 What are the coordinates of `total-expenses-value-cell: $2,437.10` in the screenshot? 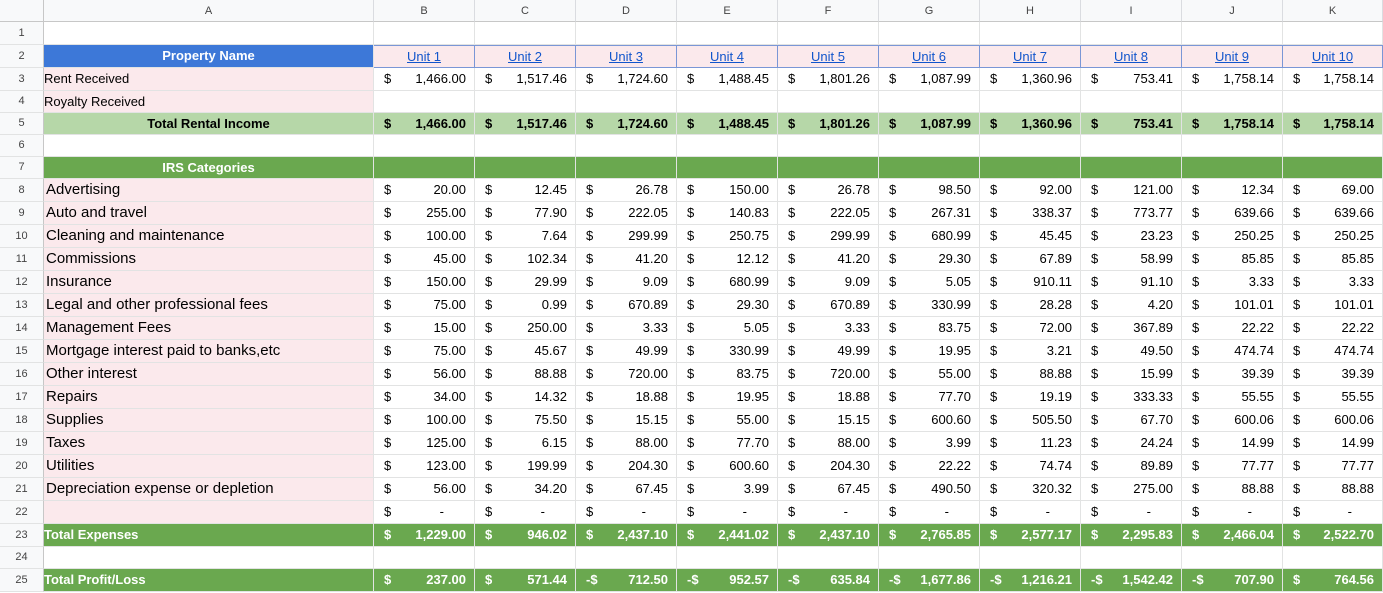 It's located at (828, 535).